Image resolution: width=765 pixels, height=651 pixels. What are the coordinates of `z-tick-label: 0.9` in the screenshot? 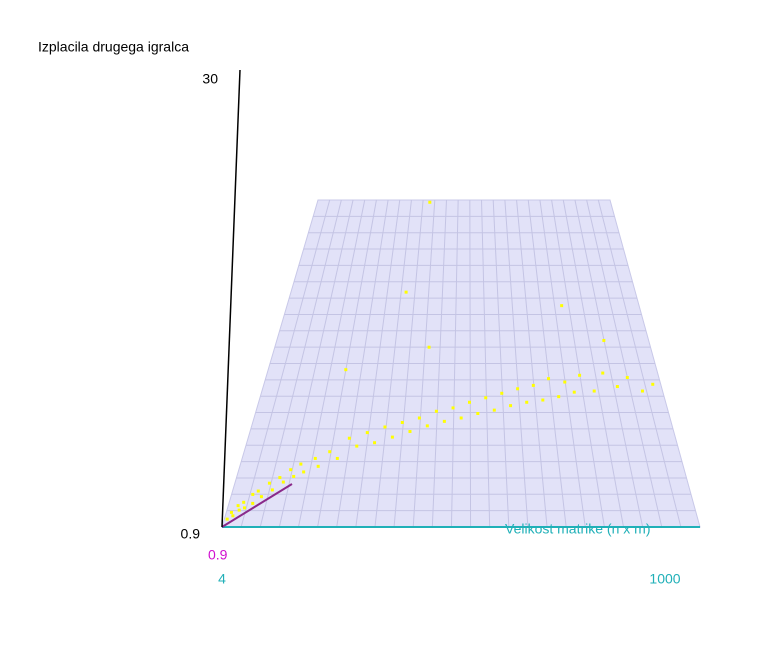 It's located at (218, 555).